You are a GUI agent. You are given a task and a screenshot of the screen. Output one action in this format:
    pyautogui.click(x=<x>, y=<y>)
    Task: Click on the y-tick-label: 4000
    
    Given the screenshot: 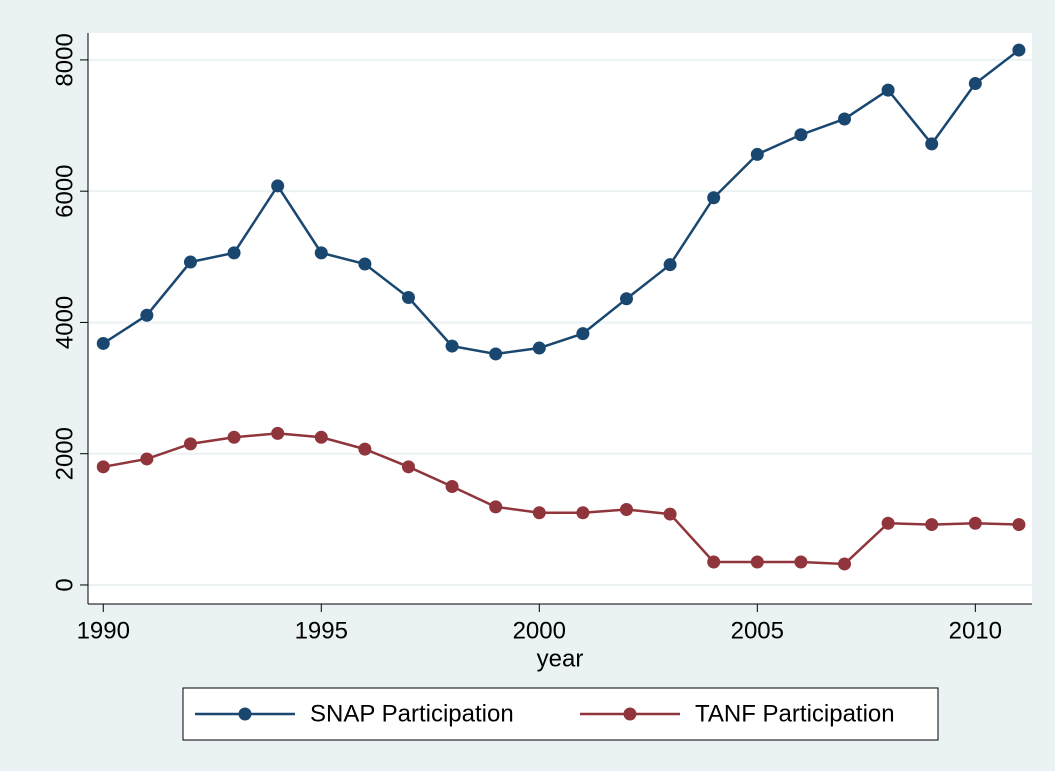 What is the action you would take?
    pyautogui.click(x=64, y=322)
    